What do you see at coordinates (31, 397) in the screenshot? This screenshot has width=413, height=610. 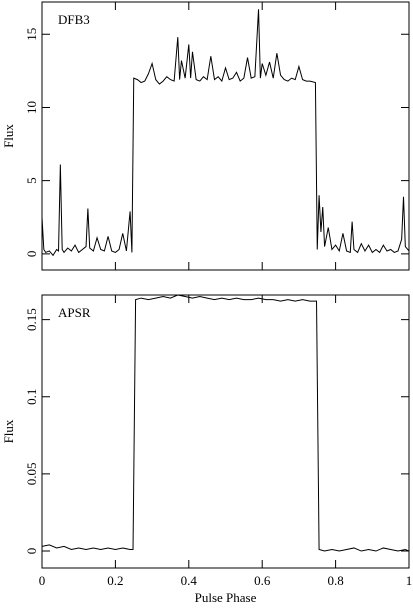 I see `y-tick-label: 0.1` at bounding box center [31, 397].